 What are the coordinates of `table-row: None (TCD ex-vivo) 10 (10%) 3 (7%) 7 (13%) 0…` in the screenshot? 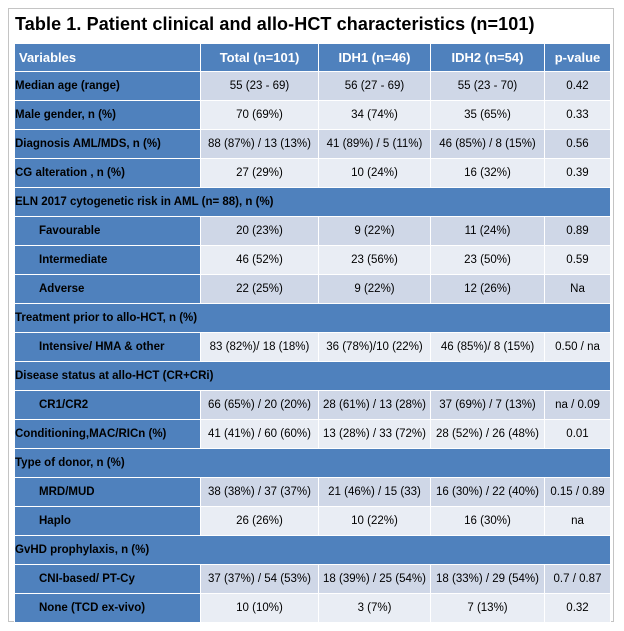 It's located at (312, 608).